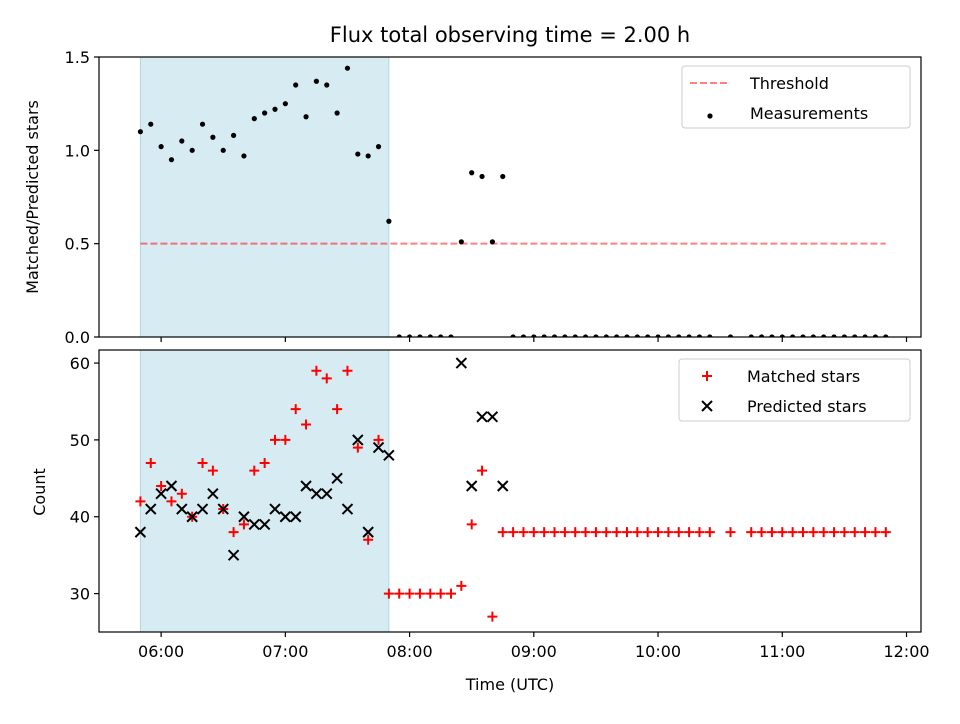 This screenshot has height=724, width=960. What do you see at coordinates (77, 337) in the screenshot?
I see `y-tick-label: 0.0` at bounding box center [77, 337].